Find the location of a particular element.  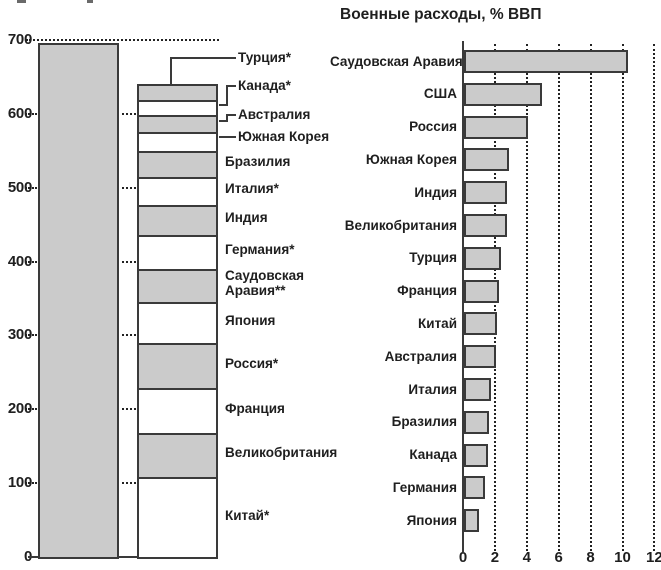

segment-label: Южная Корея is located at coordinates (284, 136).